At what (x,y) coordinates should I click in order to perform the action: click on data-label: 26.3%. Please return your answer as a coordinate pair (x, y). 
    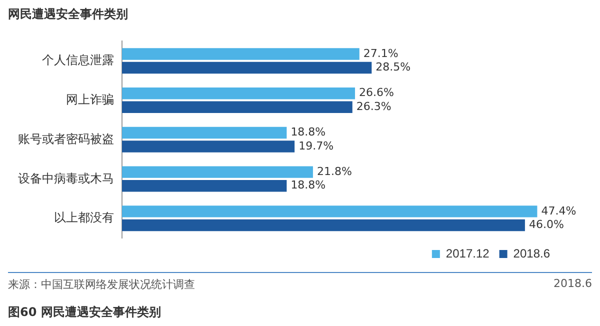
    Looking at the image, I should click on (374, 106).